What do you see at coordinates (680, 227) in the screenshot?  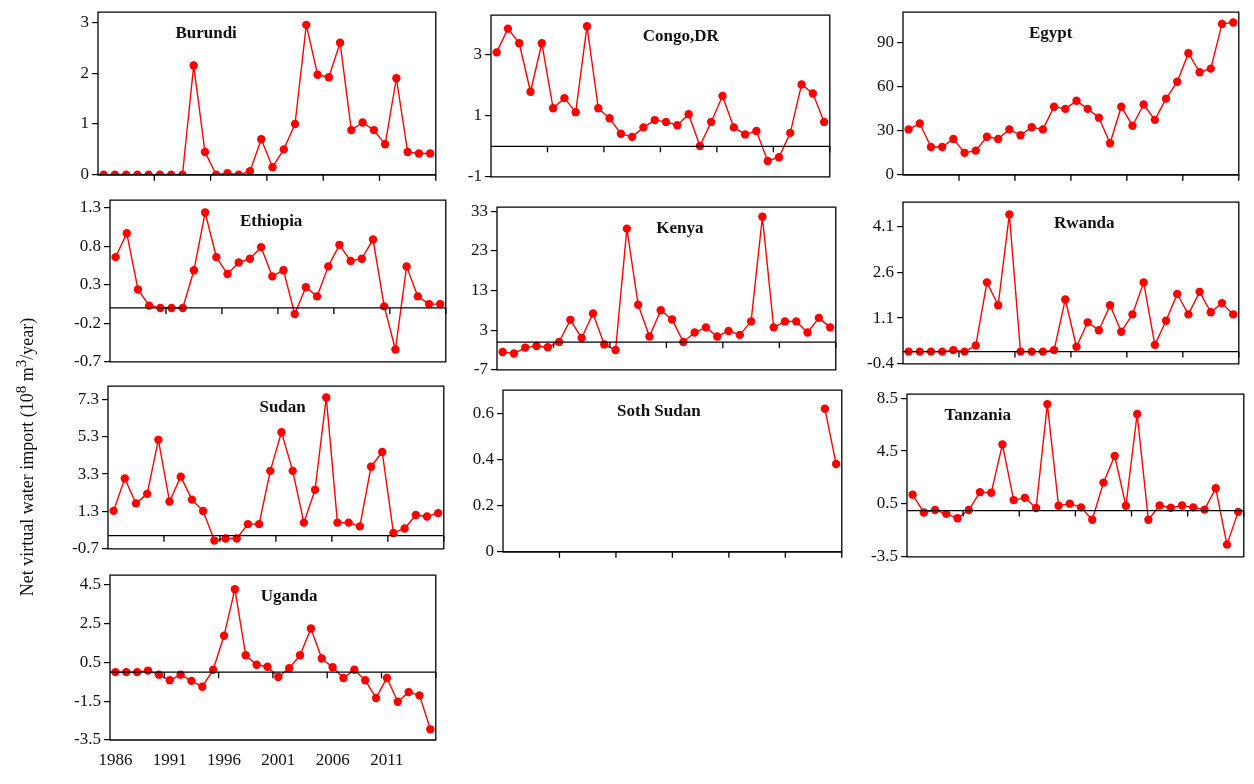 I see `text: Kenya` at bounding box center [680, 227].